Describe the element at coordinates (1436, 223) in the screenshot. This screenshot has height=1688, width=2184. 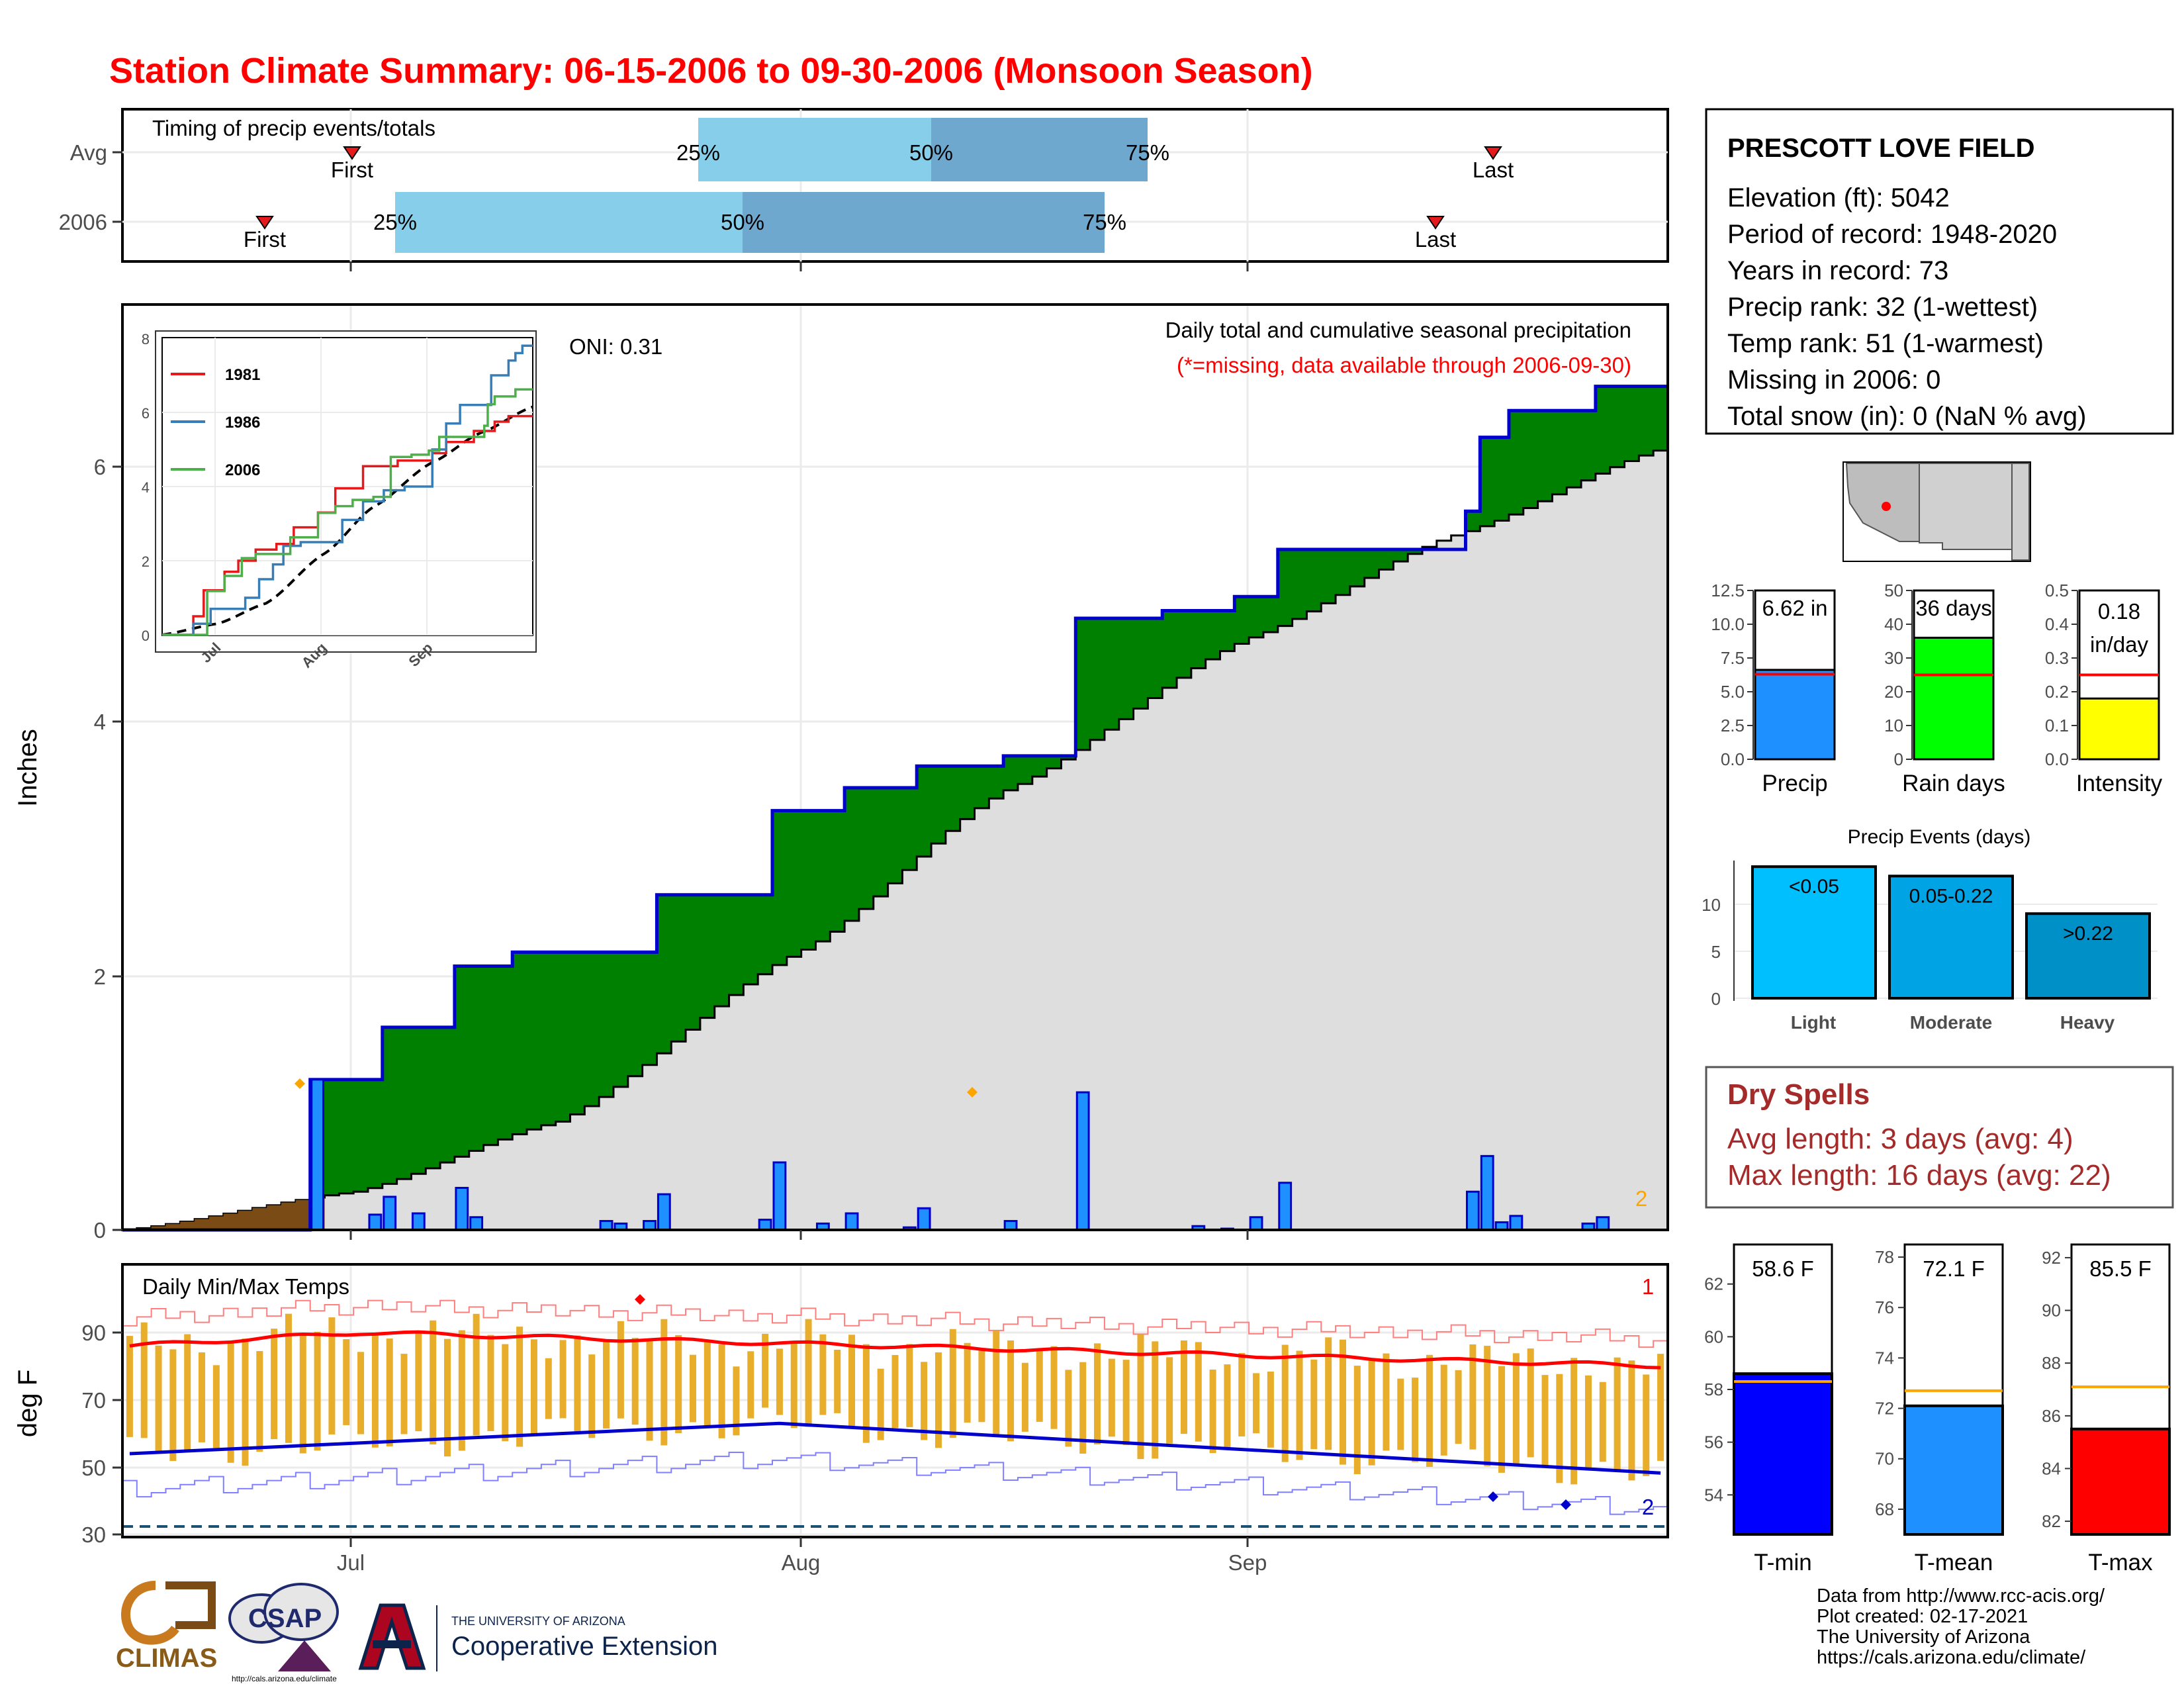
I see `timing-2006-last-marker` at that location.